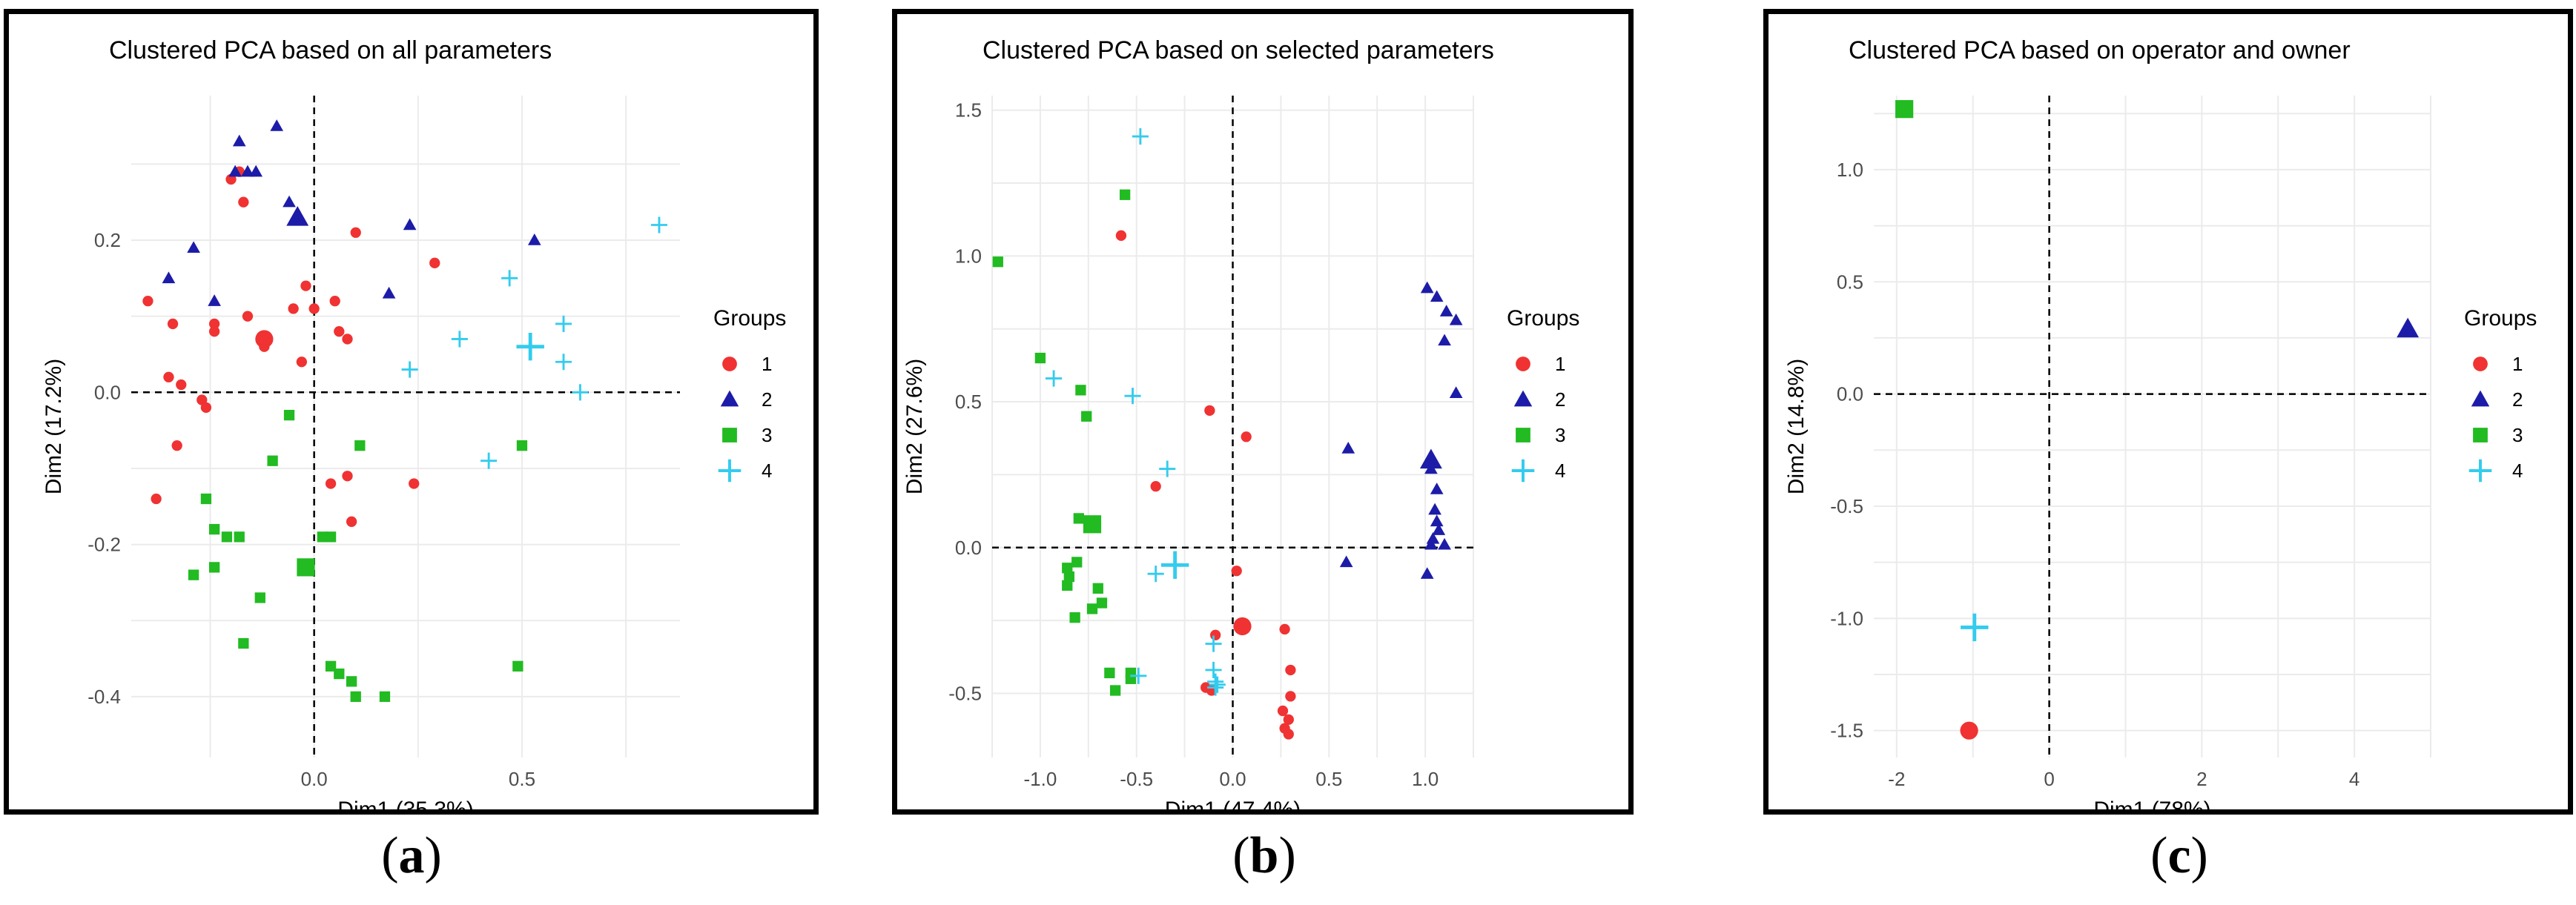  Describe the element at coordinates (767, 399) in the screenshot. I see `legend-label-2: 2` at that location.